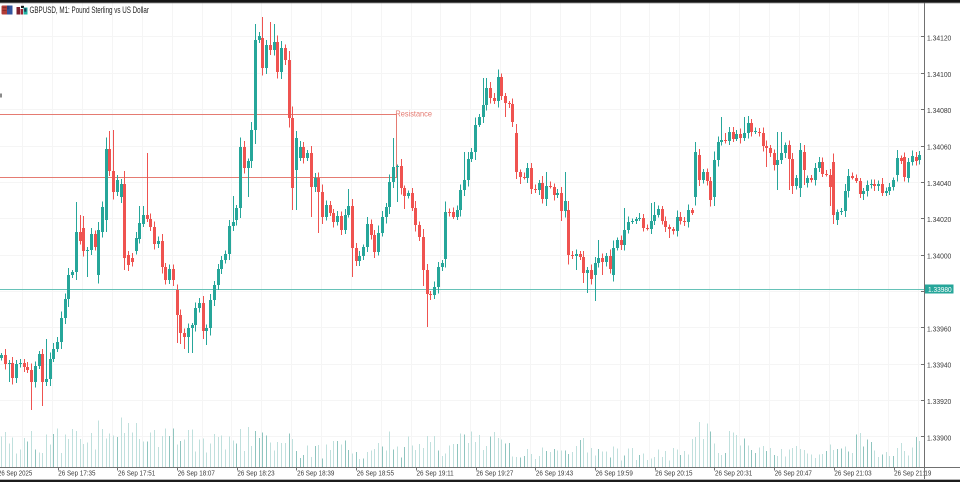 The image size is (960, 482). Describe the element at coordinates (939, 147) in the screenshot. I see `svg-text: 1.34060` at that location.